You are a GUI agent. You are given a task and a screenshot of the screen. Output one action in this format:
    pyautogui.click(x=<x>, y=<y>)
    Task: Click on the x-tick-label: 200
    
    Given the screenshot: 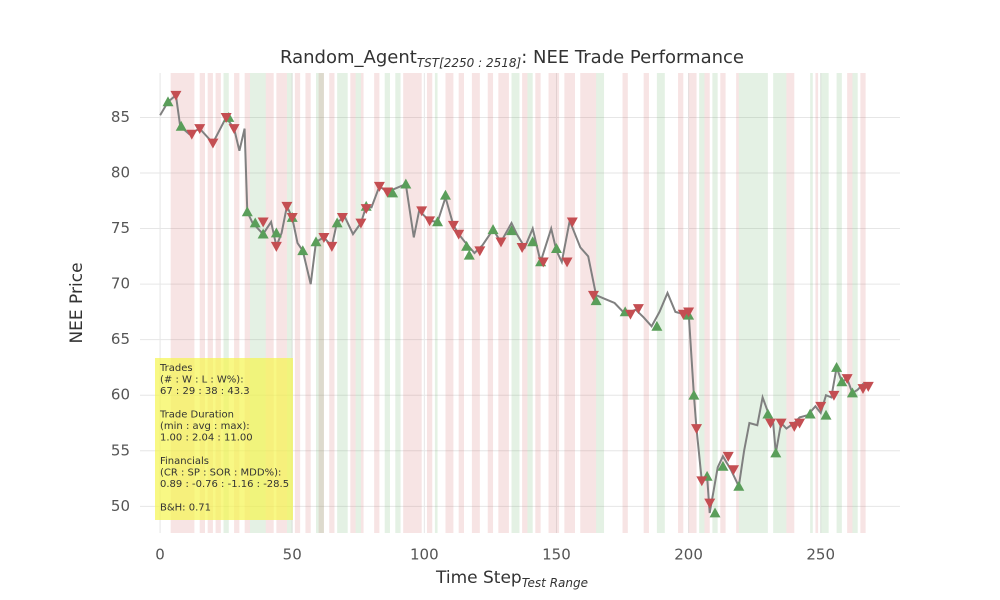 What is the action you would take?
    pyautogui.click(x=688, y=555)
    